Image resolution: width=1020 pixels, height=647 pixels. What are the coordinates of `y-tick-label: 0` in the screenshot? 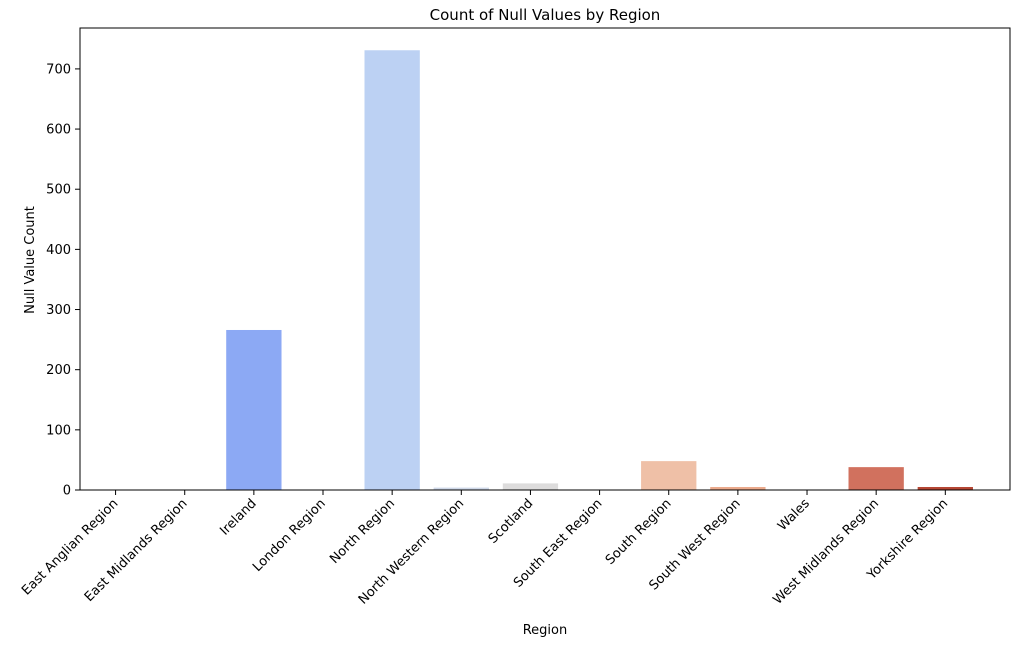 It's located at (67, 491).